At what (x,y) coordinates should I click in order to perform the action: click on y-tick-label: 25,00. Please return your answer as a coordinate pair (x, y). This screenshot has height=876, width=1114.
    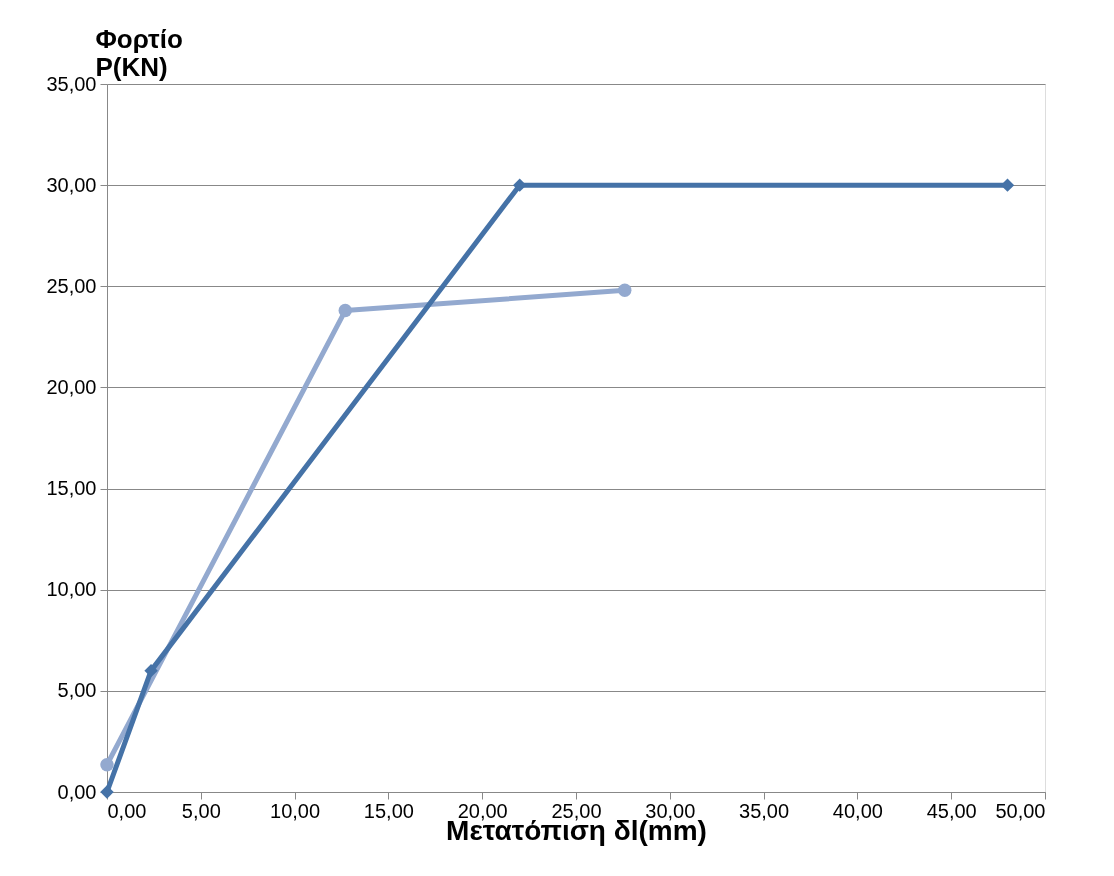
    Looking at the image, I should click on (71, 285).